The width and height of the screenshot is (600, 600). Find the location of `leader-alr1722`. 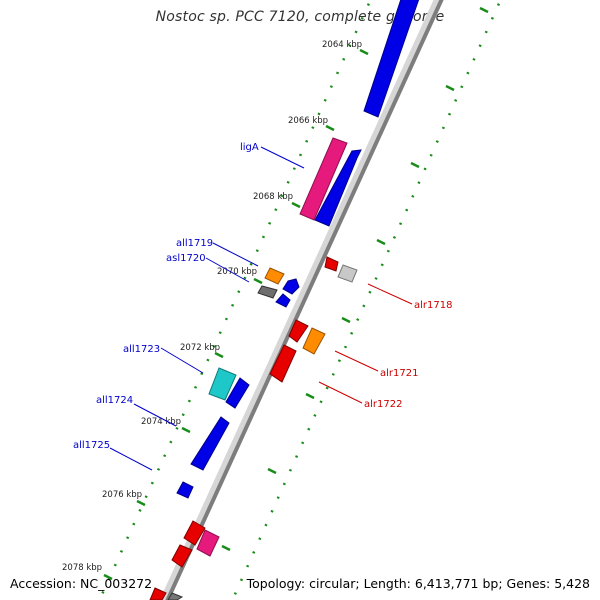

leader-alr1722 is located at coordinates (340, 392).